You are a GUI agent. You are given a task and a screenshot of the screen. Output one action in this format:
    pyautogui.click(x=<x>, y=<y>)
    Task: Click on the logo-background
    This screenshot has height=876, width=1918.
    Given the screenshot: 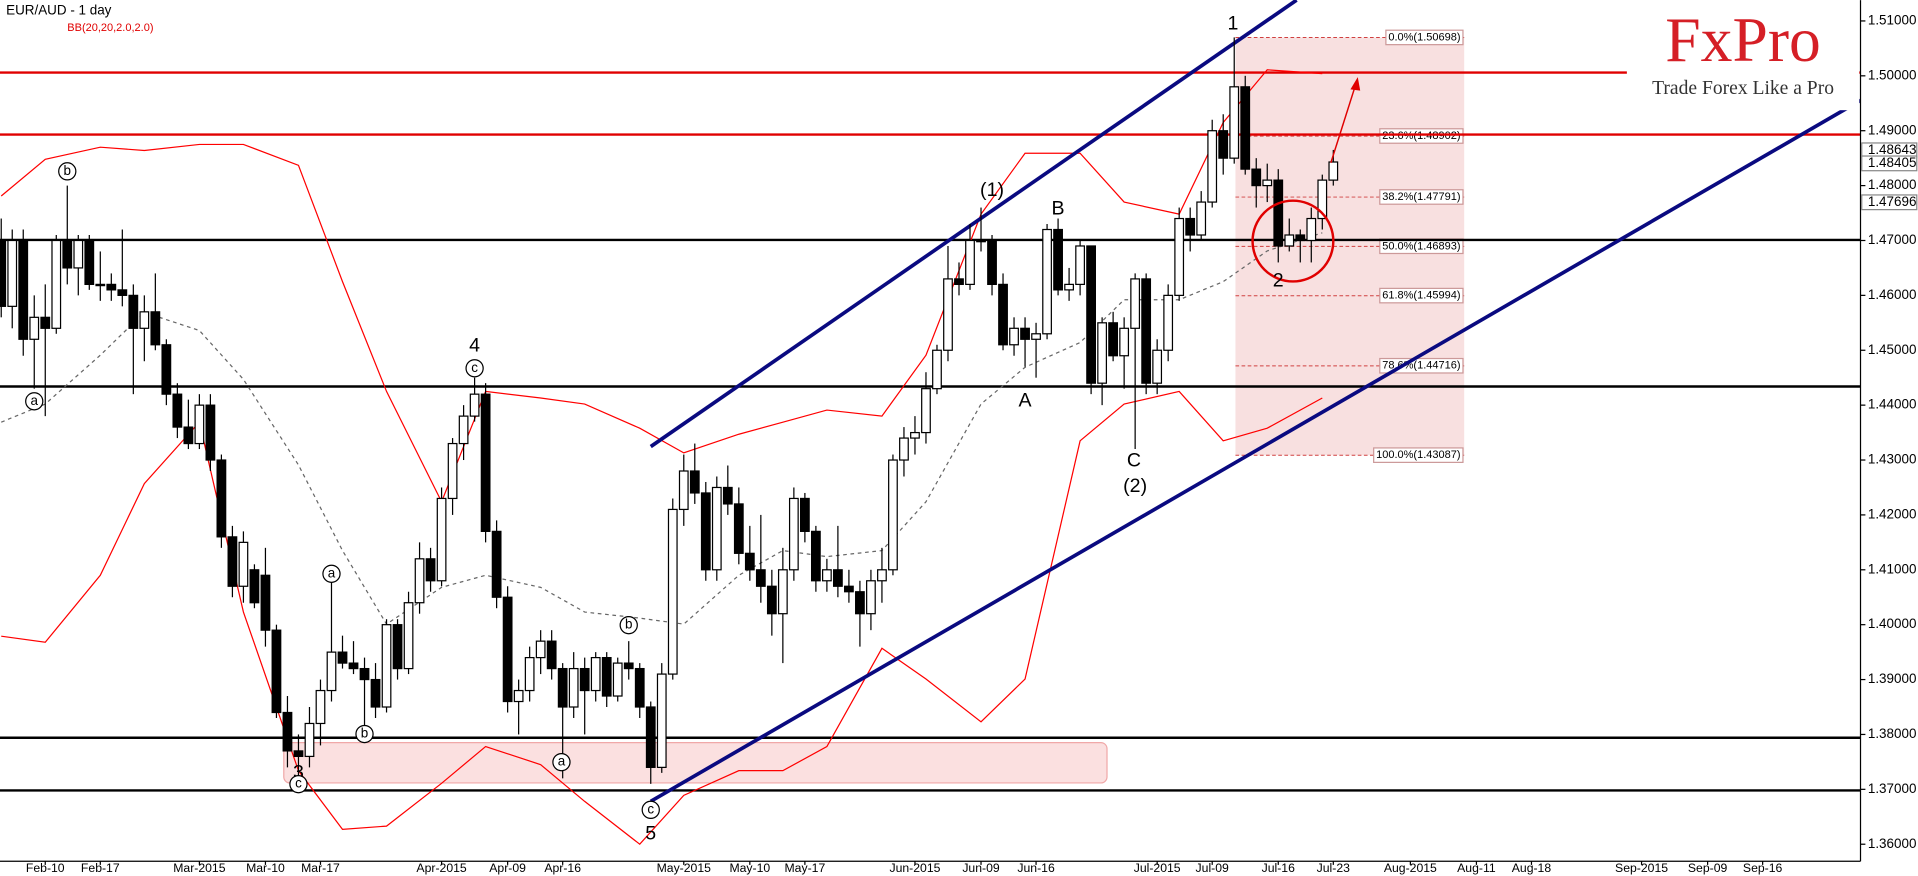 What is the action you would take?
    pyautogui.click(x=1743, y=55)
    